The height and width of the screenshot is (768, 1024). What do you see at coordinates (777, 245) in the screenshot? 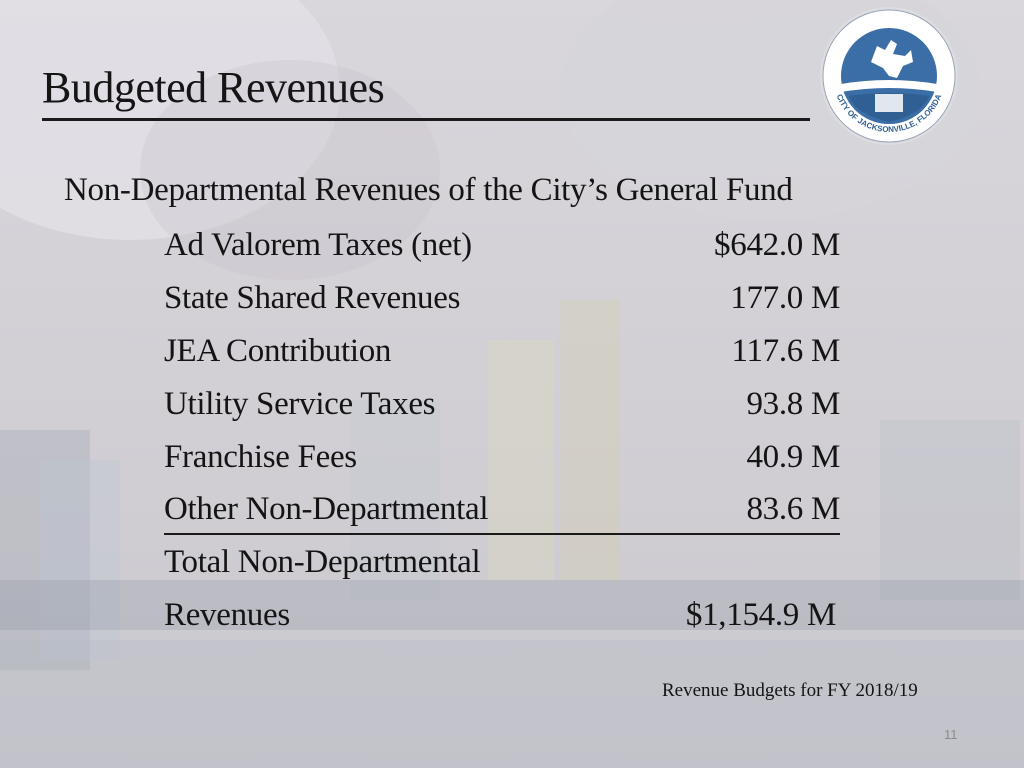
I see `revenue-amount: $642.0 M` at bounding box center [777, 245].